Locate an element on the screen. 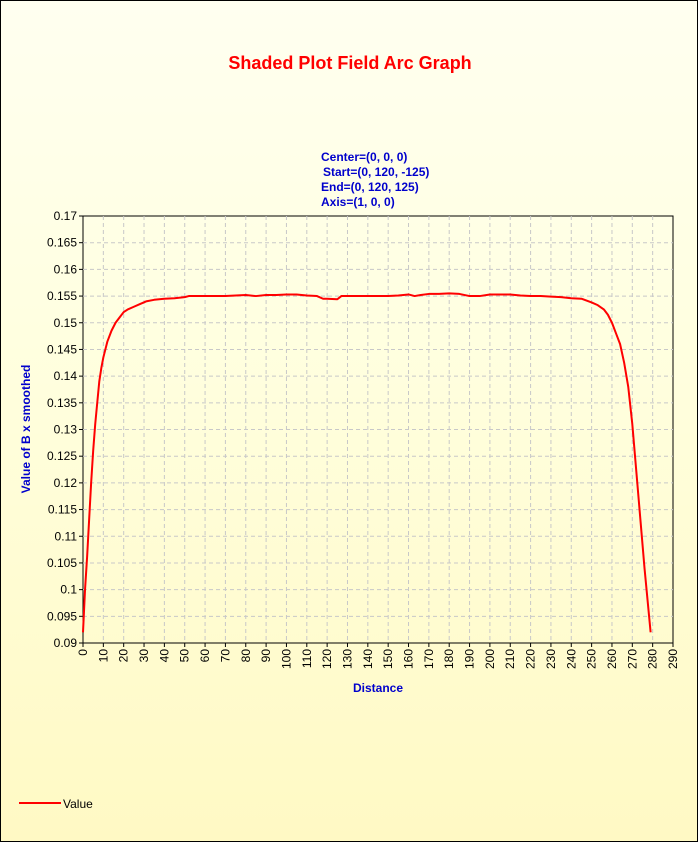 This screenshot has width=698, height=842. x-tick-label: 200 is located at coordinates (490, 659).